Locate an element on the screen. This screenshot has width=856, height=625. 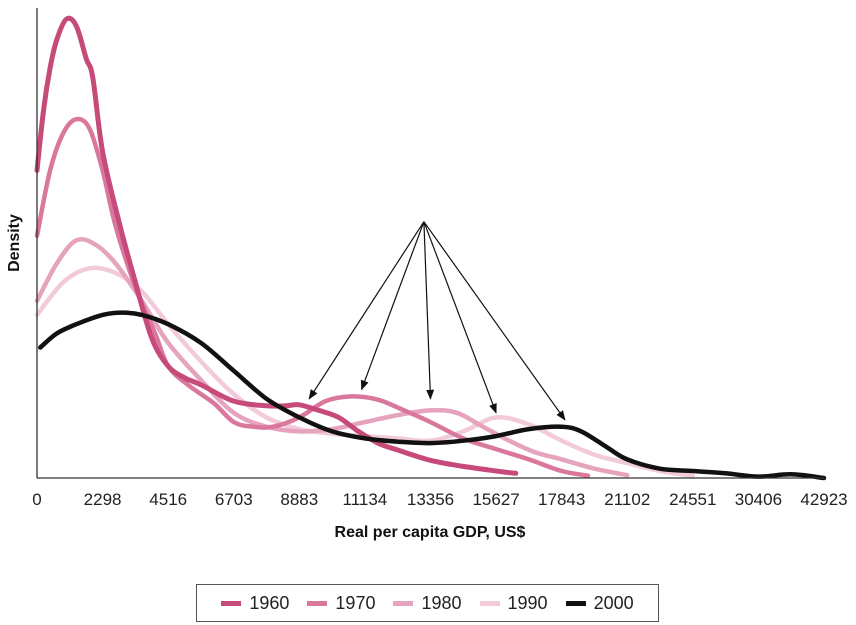
legend: 1960 1970 1980 1990 2000 is located at coordinates (427, 603).